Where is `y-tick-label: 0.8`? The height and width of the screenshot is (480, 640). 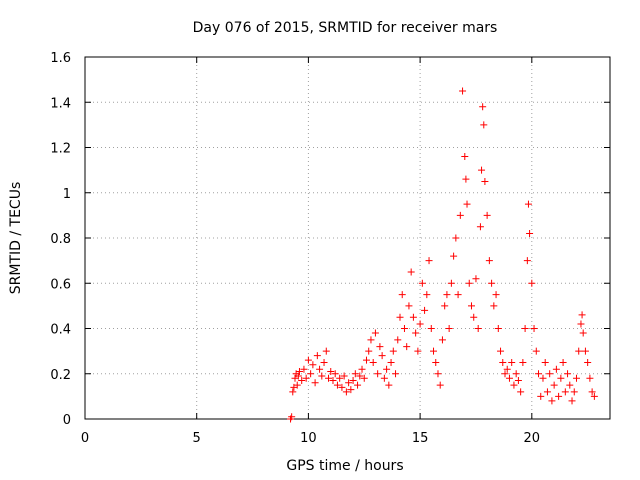
y-tick-label: 0.8 is located at coordinates (60, 239).